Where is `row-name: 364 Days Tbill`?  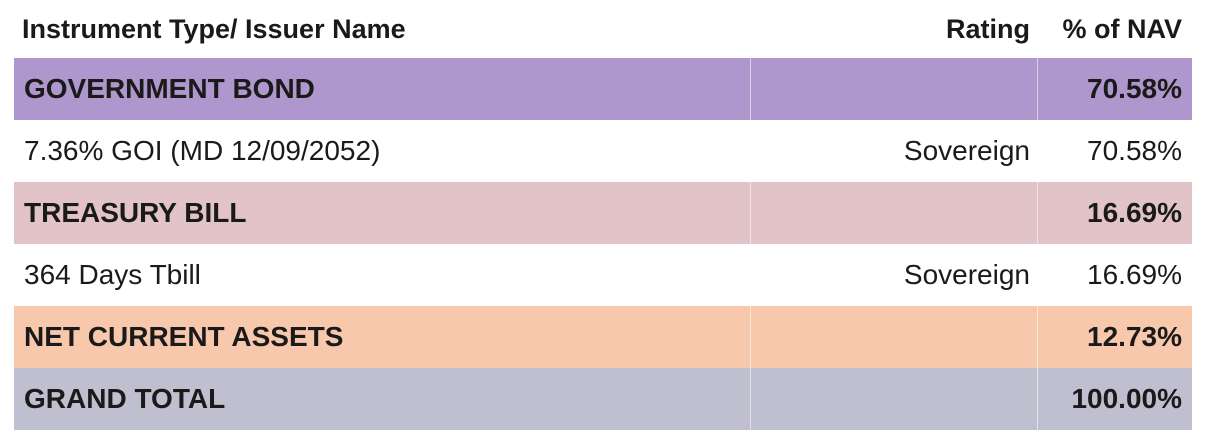 row-name: 364 Days Tbill is located at coordinates (112, 274).